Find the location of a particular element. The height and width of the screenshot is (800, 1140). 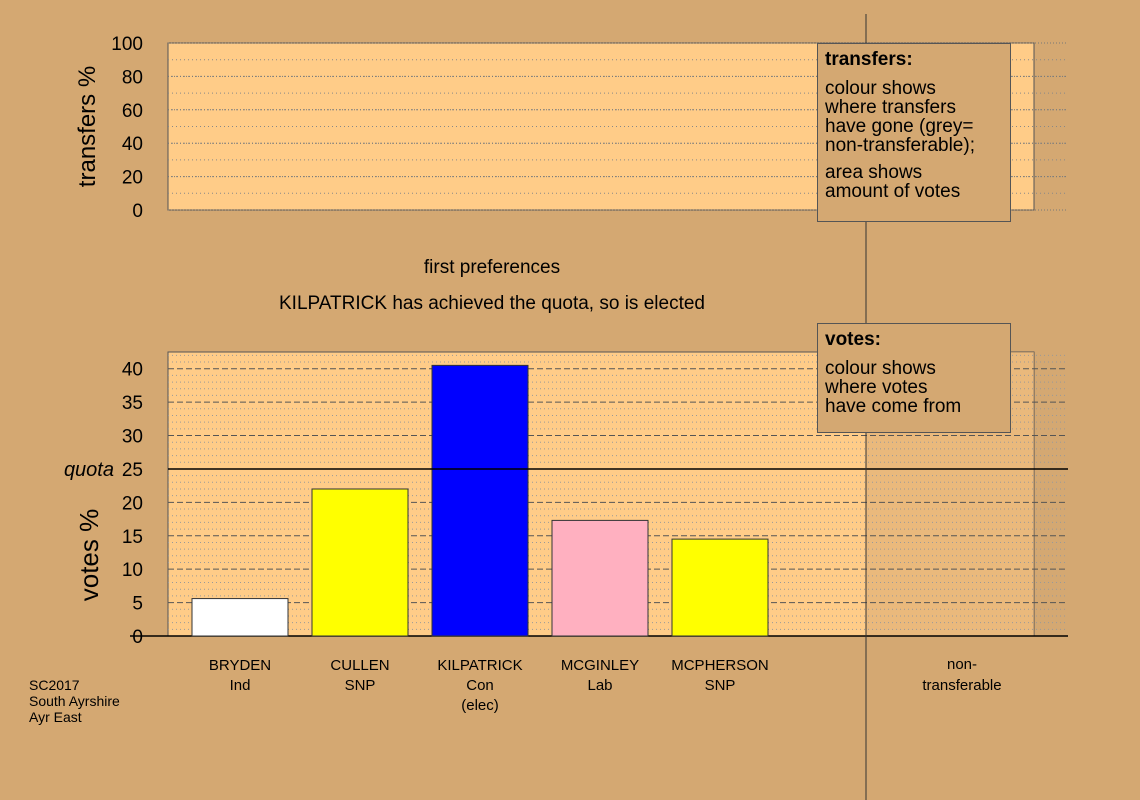

transfers-legend-line: have gone (grey= is located at coordinates (899, 126).